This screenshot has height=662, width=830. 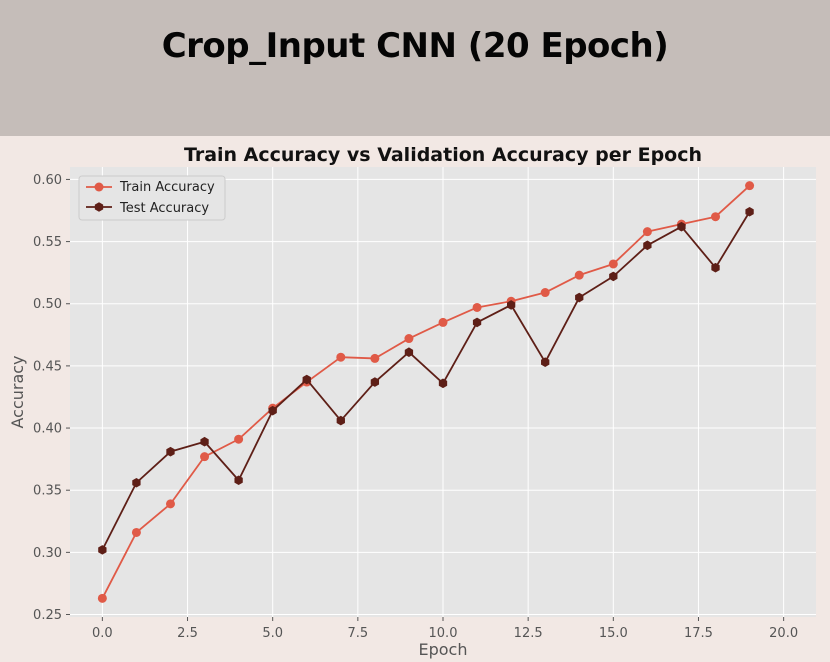 I want to click on legend-marker-test, so click(x=99, y=207).